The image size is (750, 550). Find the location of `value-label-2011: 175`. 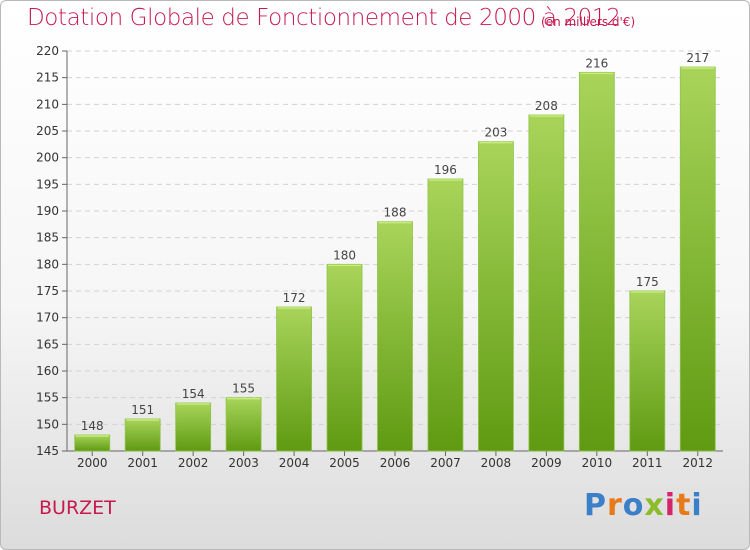

value-label-2011: 175 is located at coordinates (647, 282).